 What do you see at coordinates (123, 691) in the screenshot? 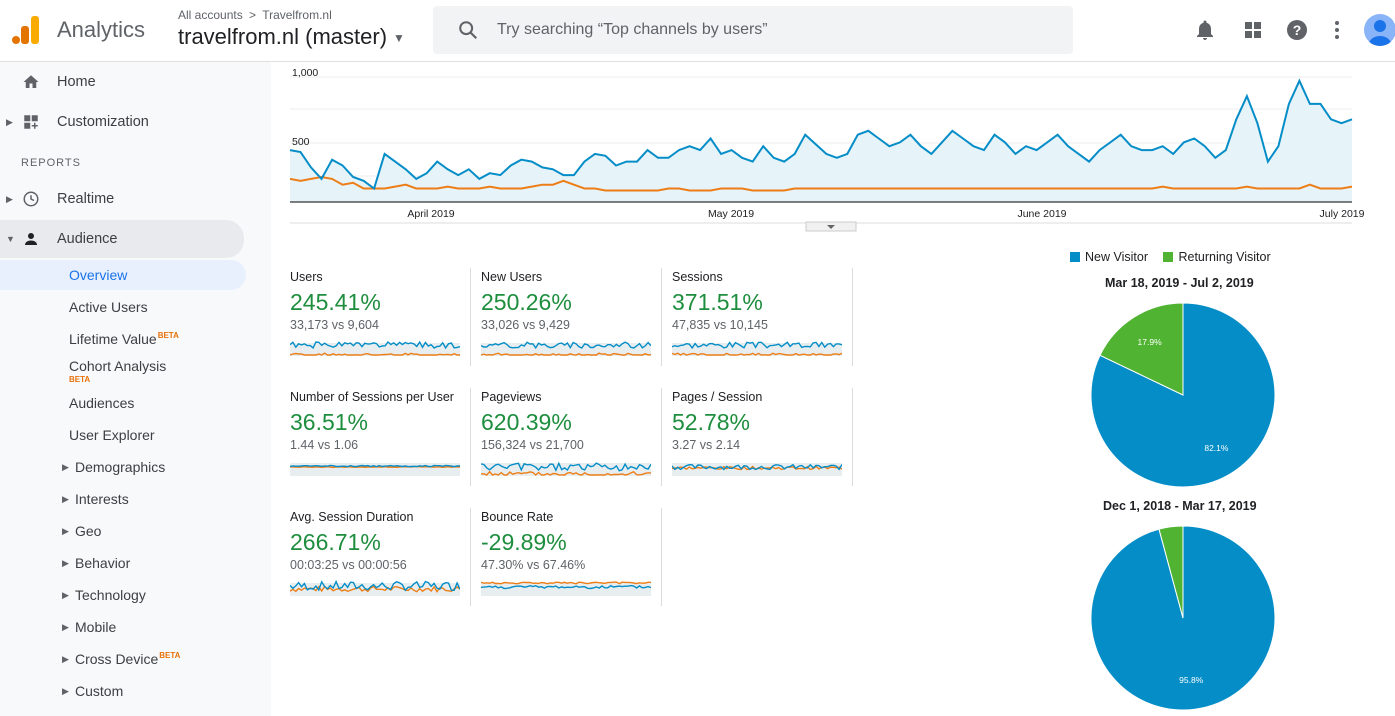
I see `sidebar-item-custom: ▶ Custom` at bounding box center [123, 691].